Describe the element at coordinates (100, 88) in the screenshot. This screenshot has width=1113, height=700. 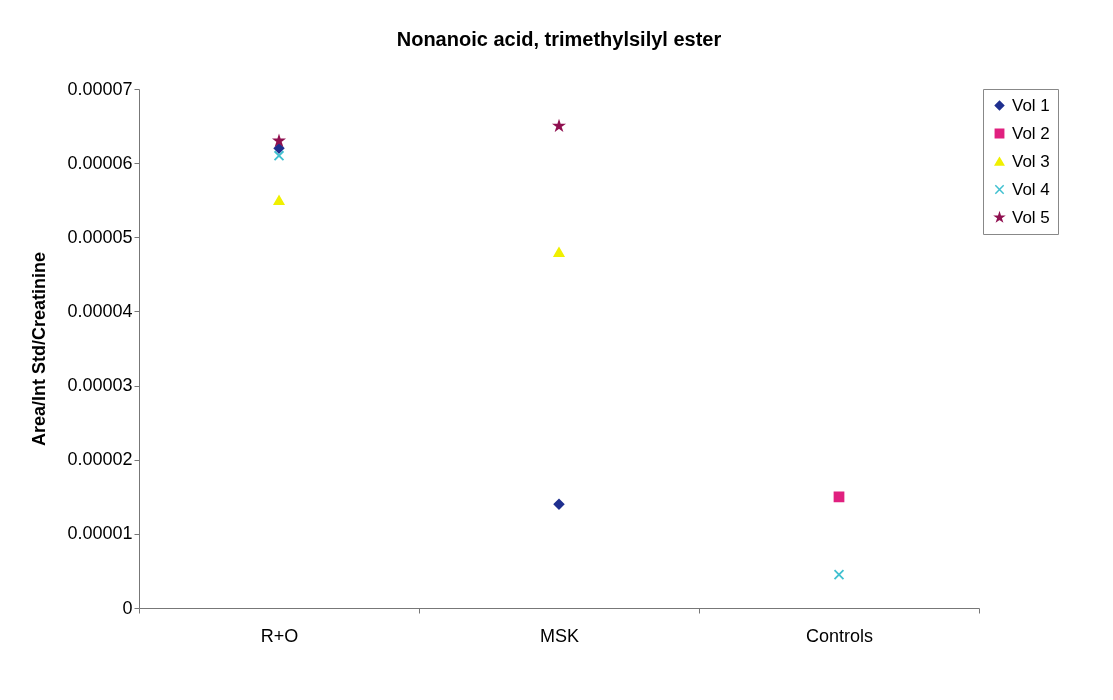
I see `y-tick-label: 0.00007` at that location.